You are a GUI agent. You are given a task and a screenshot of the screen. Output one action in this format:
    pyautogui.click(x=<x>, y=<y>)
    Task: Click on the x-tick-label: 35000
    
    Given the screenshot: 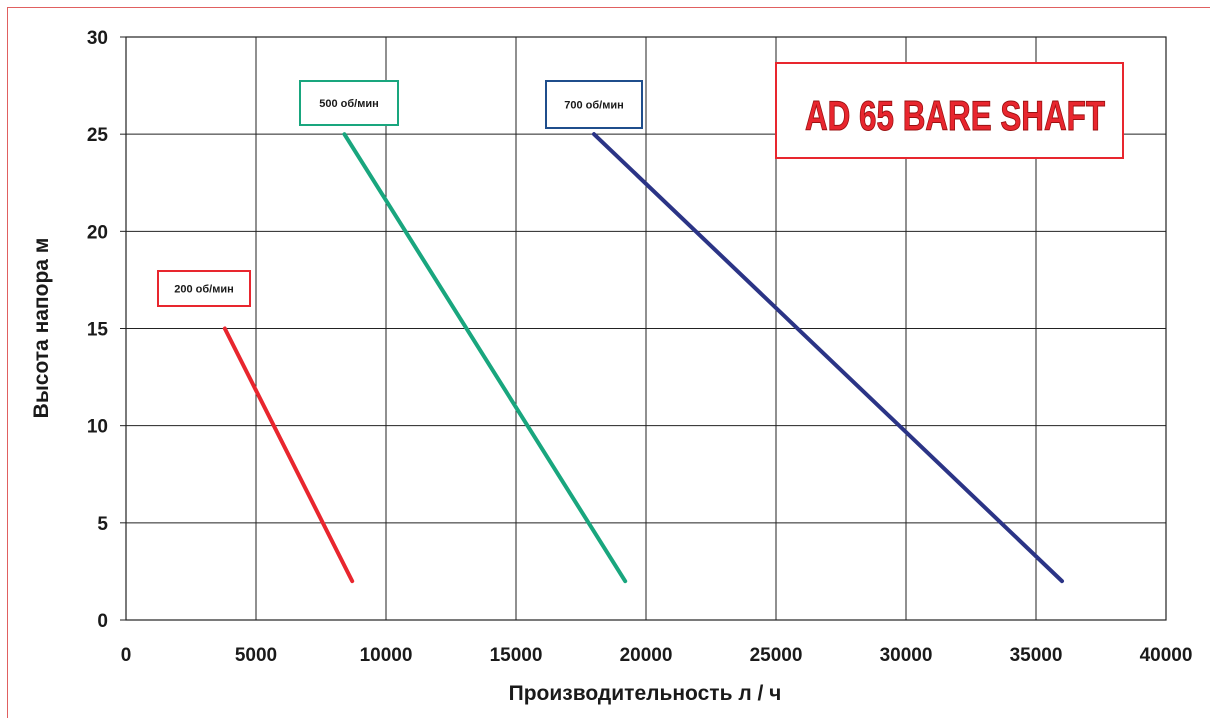 What is the action you would take?
    pyautogui.click(x=1036, y=655)
    